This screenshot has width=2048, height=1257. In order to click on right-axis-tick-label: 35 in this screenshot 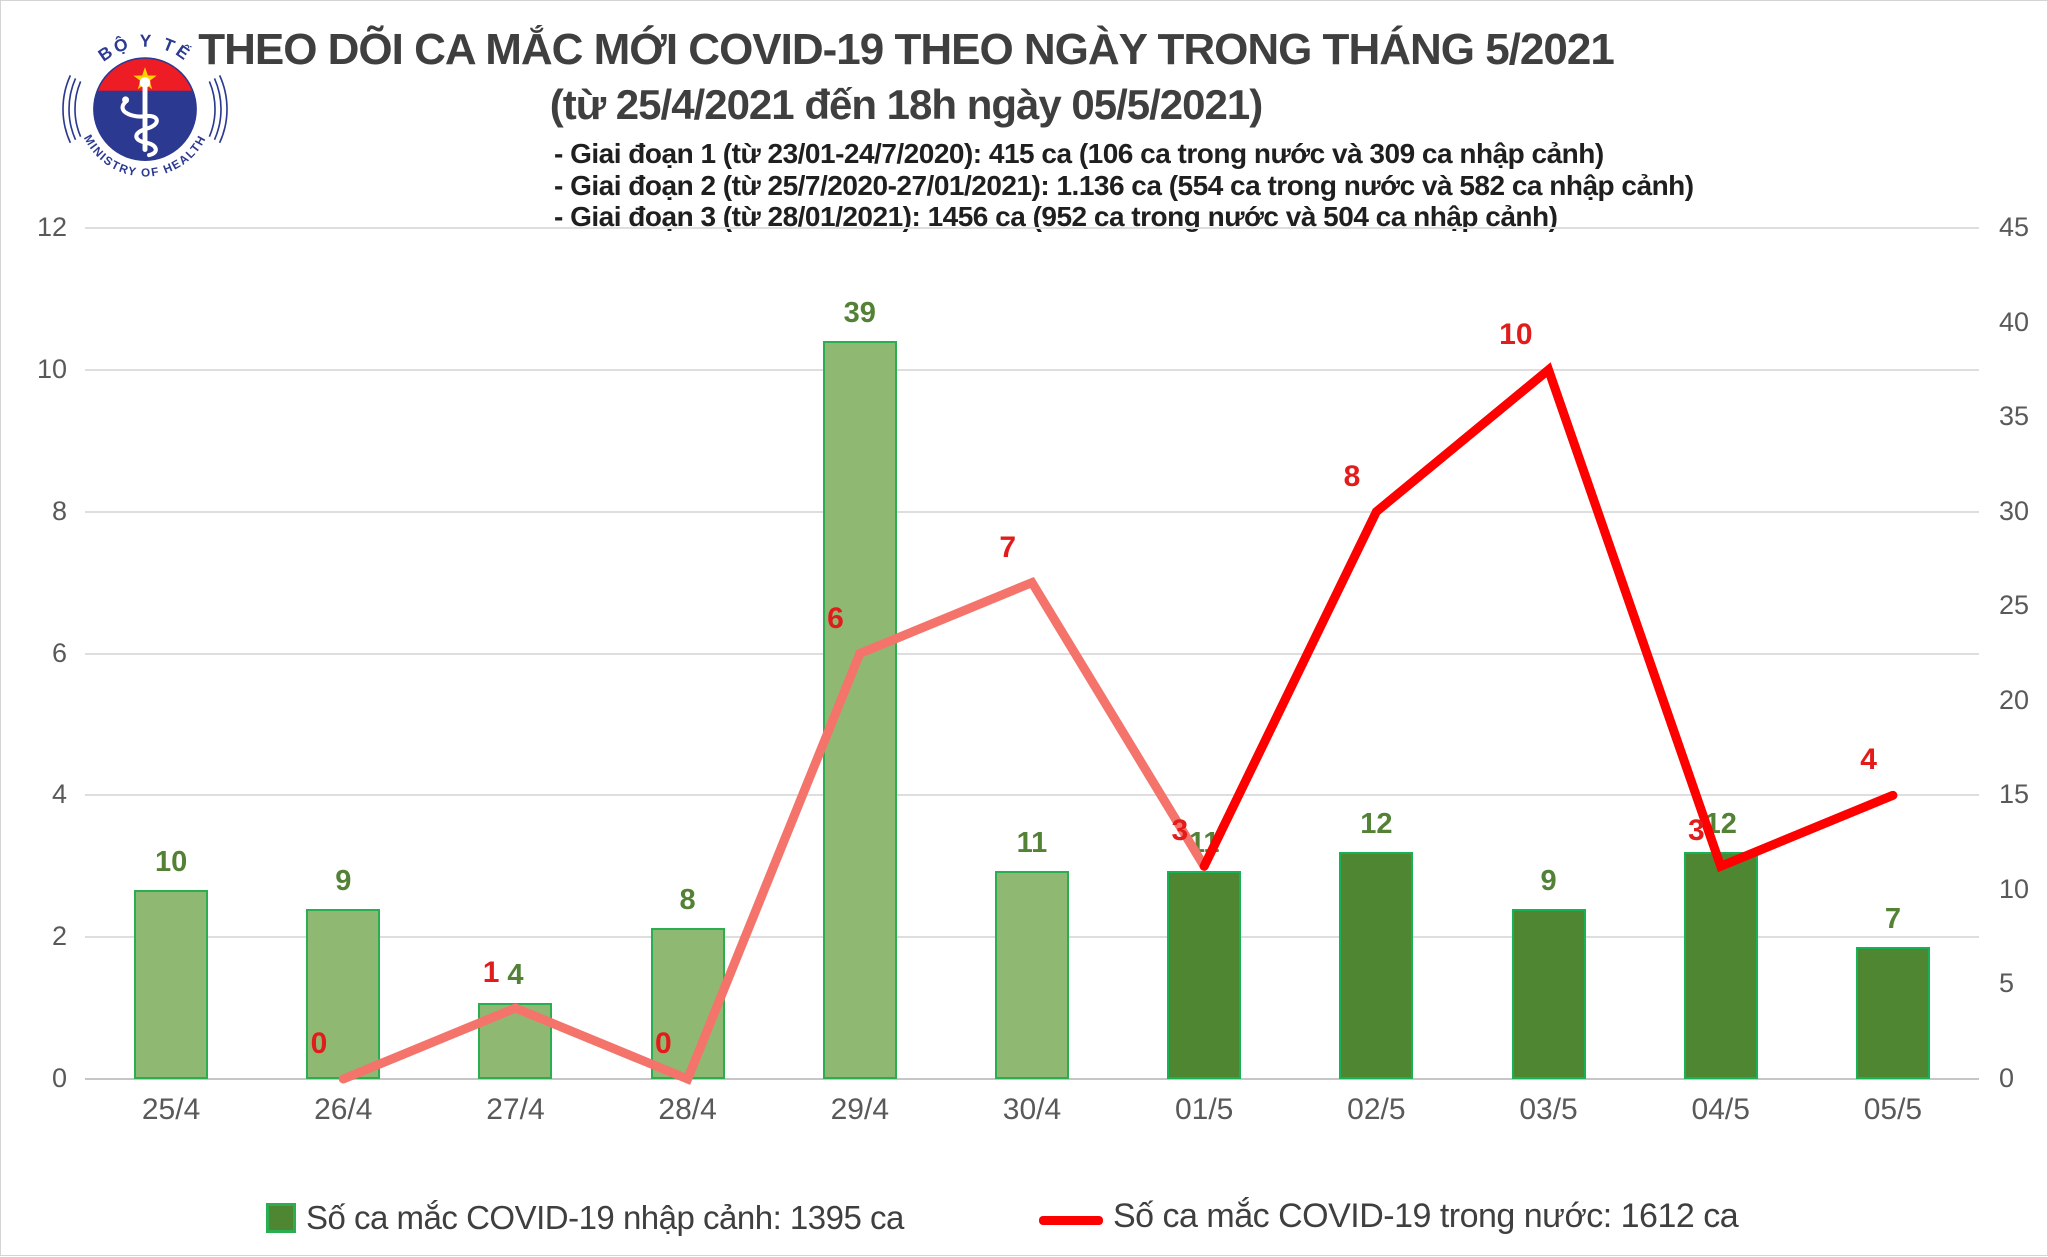, I will do `click(2014, 416)`.